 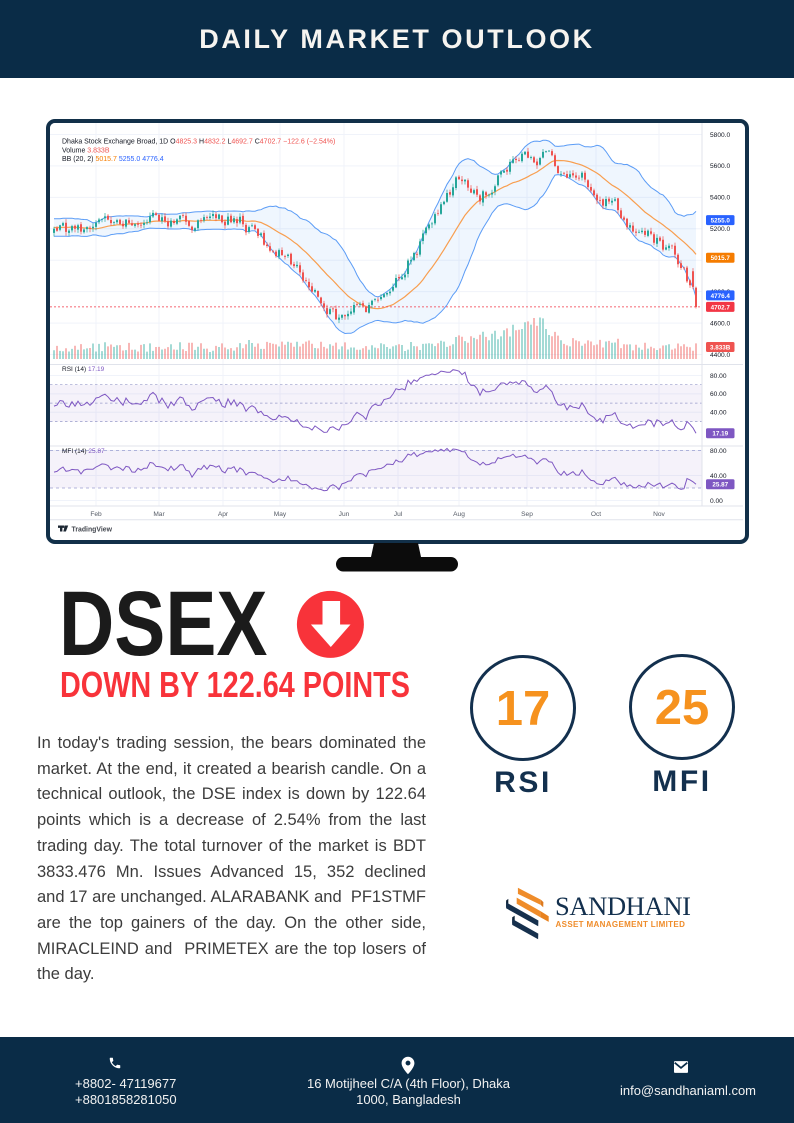 I want to click on svg-text: 25.87, so click(x=720, y=485).